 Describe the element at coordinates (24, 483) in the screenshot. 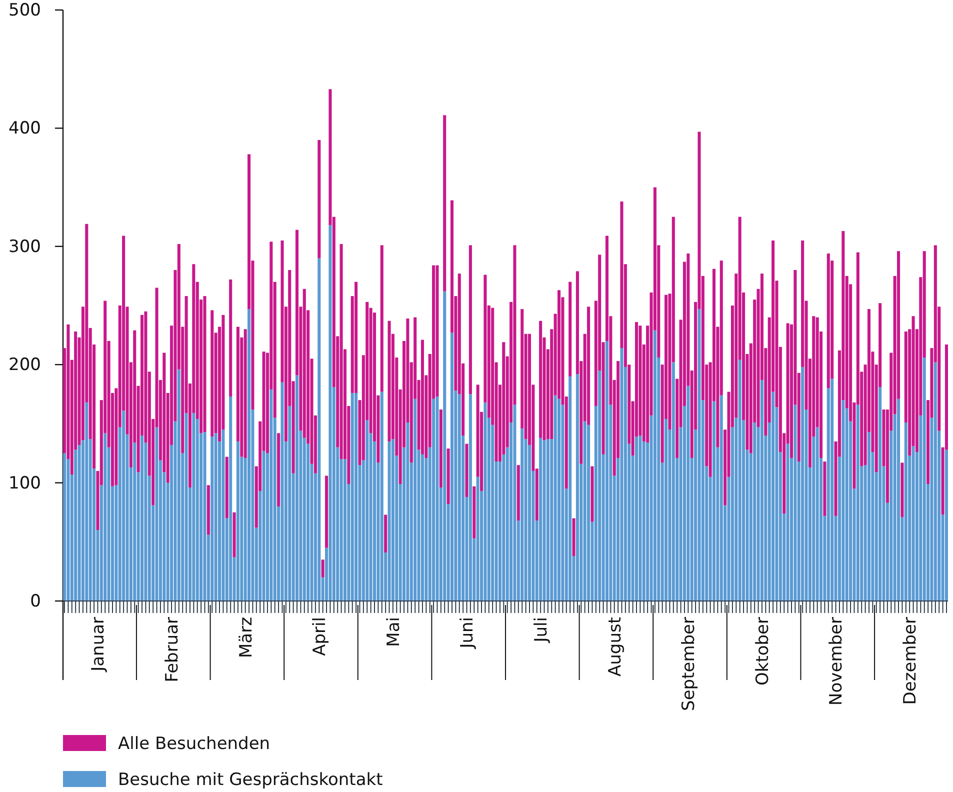

I see `y-tick-label: 100` at that location.